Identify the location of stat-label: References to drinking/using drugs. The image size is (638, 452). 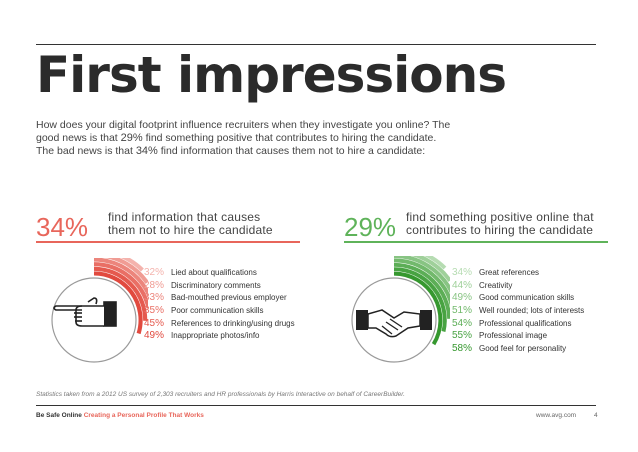
(233, 323).